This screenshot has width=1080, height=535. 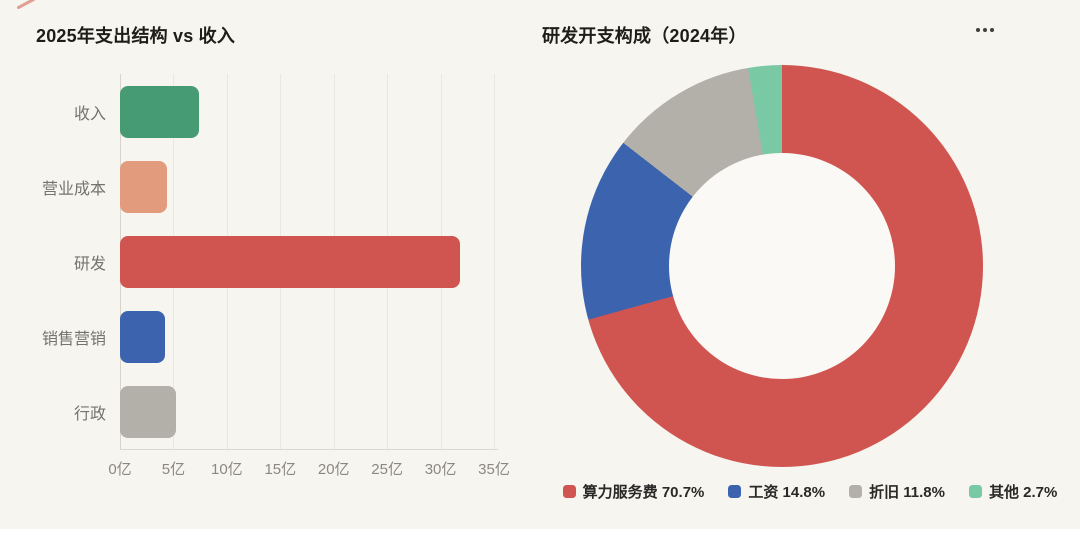 I want to click on bottom-white-strip, so click(x=540, y=532).